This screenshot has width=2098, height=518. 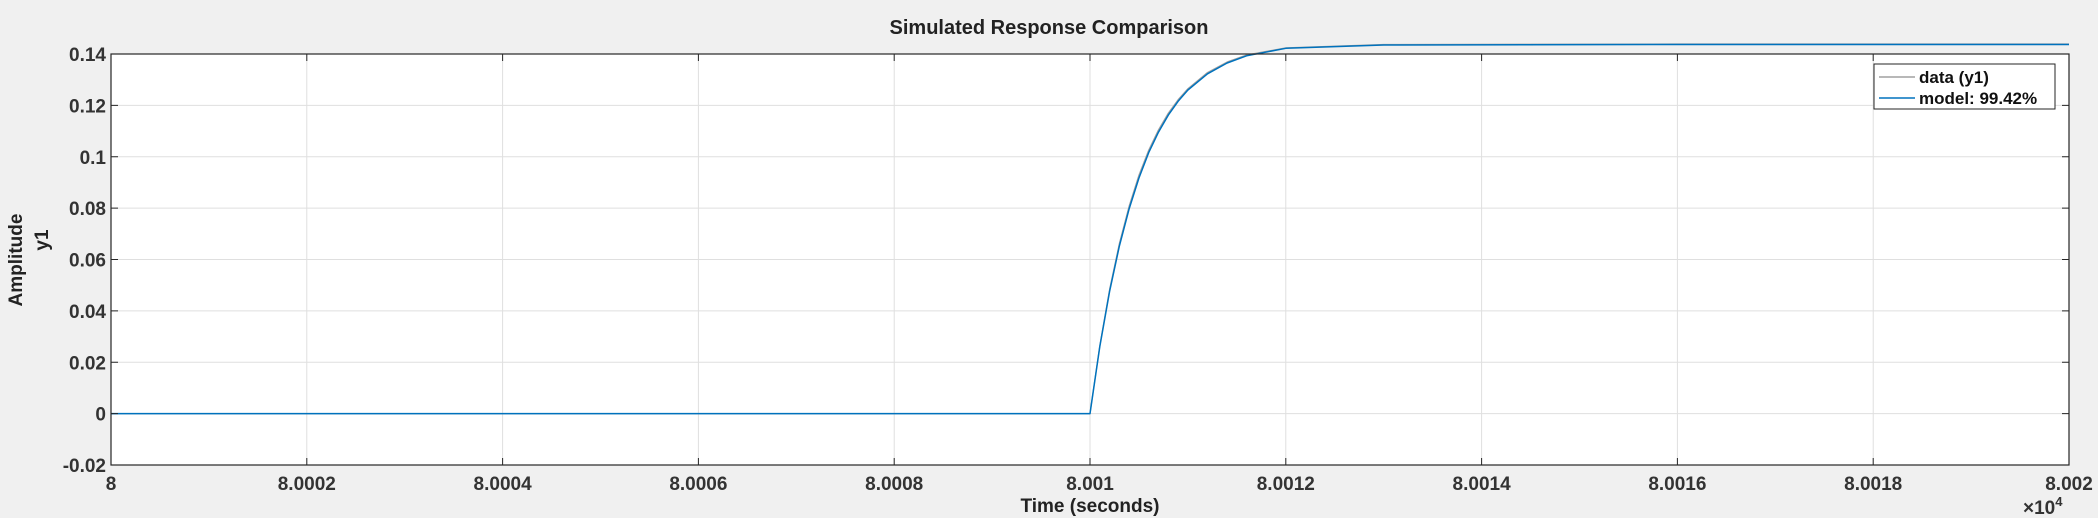 I want to click on legend-box, so click(x=1964, y=86).